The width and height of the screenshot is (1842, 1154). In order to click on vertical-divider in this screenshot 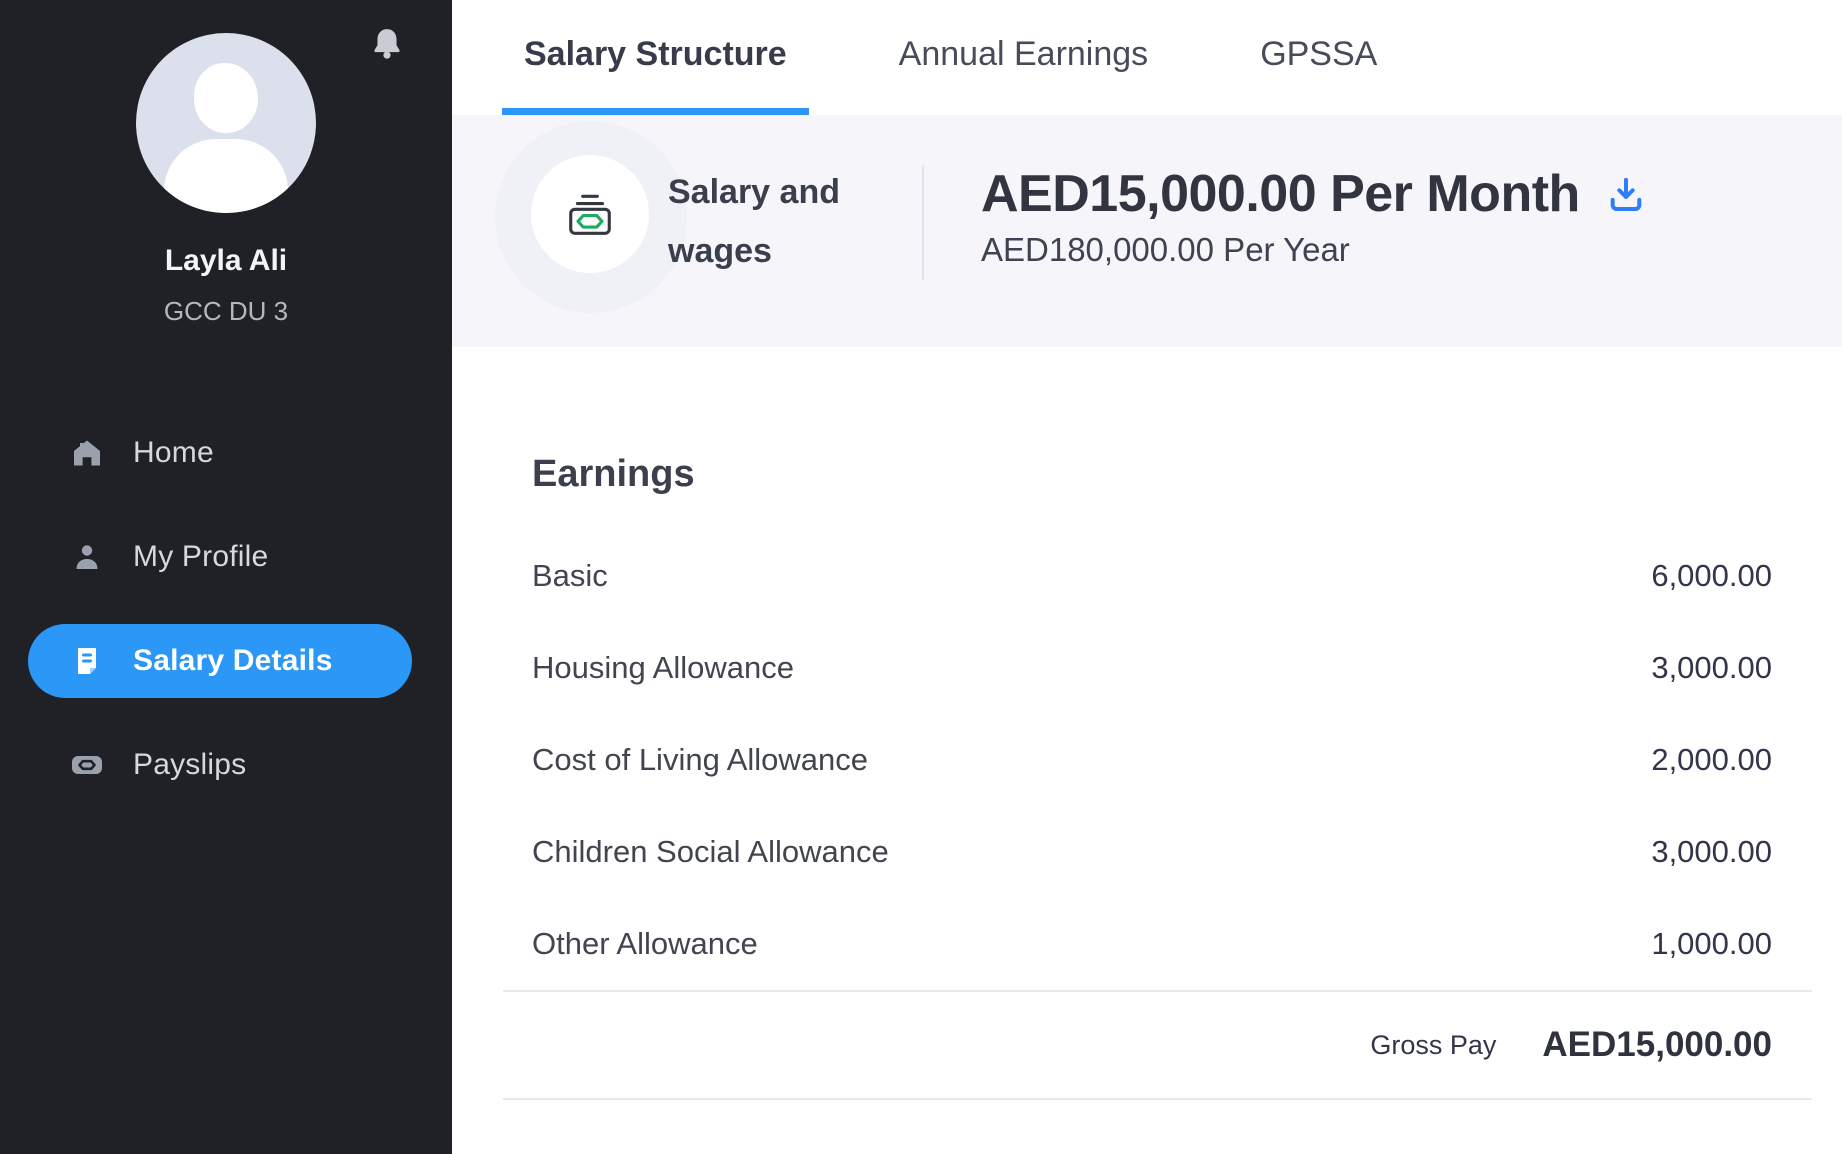, I will do `click(923, 222)`.